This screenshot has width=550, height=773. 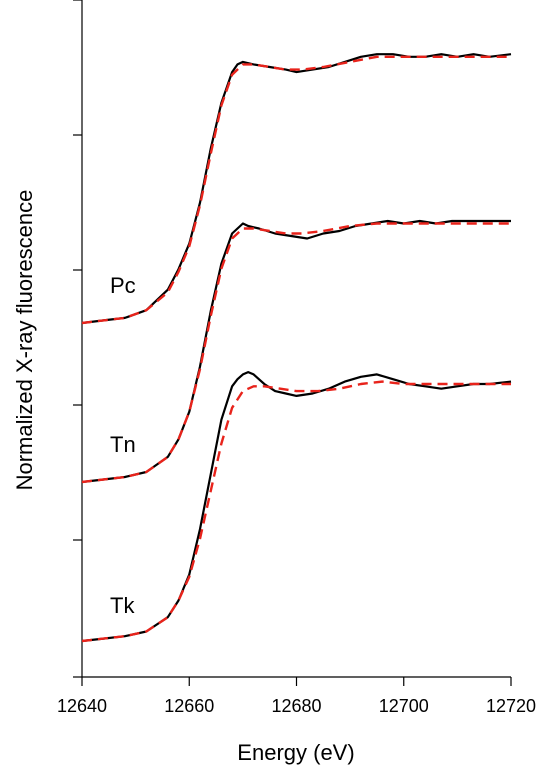 I want to click on x-tick-label: 12700, so click(x=404, y=706).